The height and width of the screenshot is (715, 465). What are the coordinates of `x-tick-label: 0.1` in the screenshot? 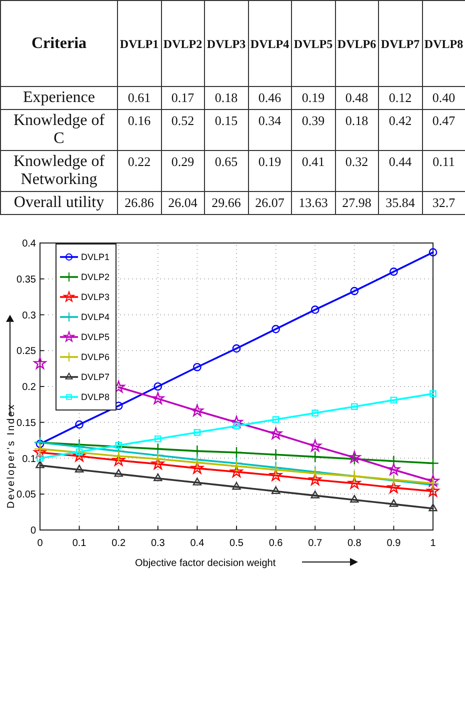 It's located at (79, 543).